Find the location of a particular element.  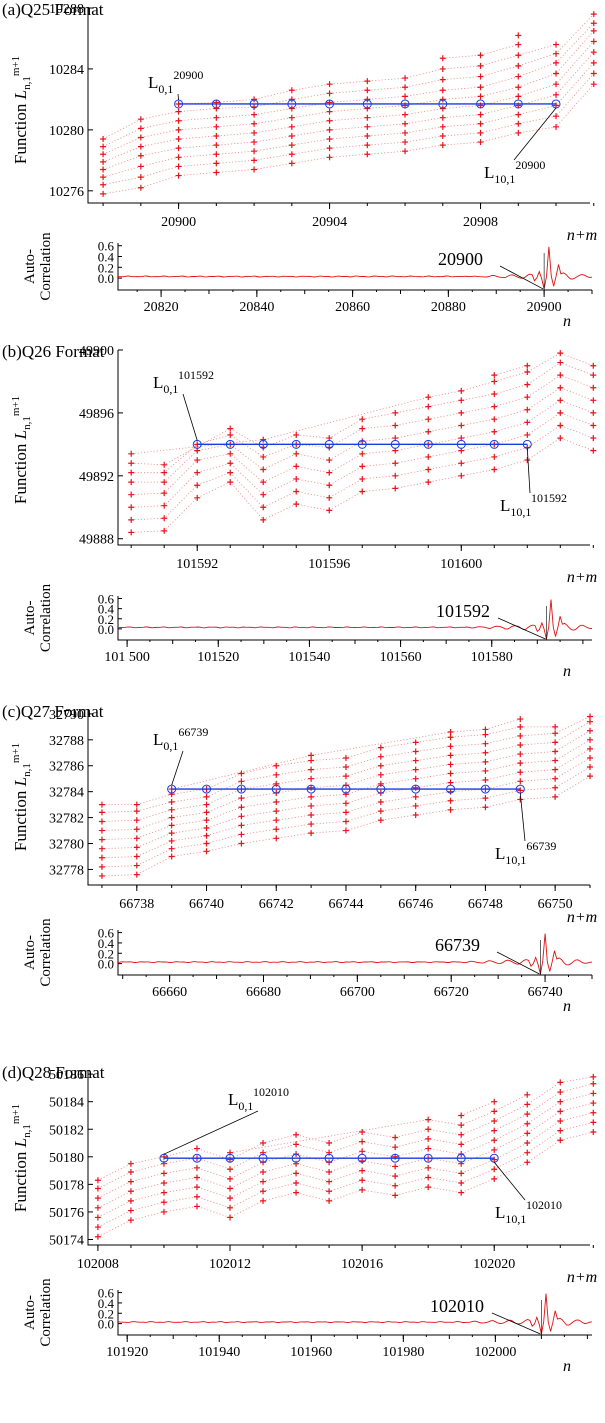

ac-x-tick-label: 20900 is located at coordinates (544, 307).